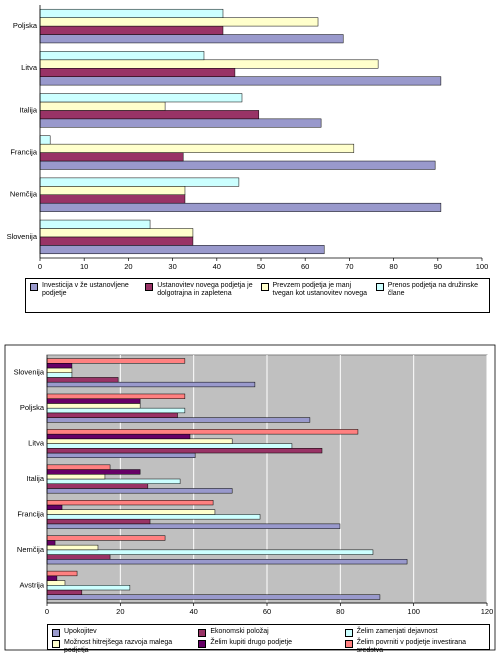 Image resolution: width=500 pixels, height=653 pixels. I want to click on legend-label: Prenos podjetja na družinske člane, so click(433, 289).